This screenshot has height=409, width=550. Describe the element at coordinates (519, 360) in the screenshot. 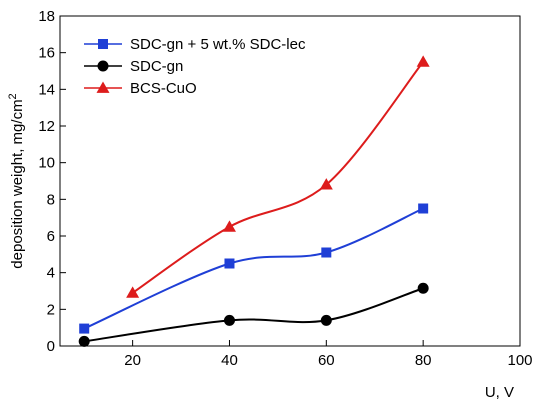

I see `x-tick-label: 100` at that location.